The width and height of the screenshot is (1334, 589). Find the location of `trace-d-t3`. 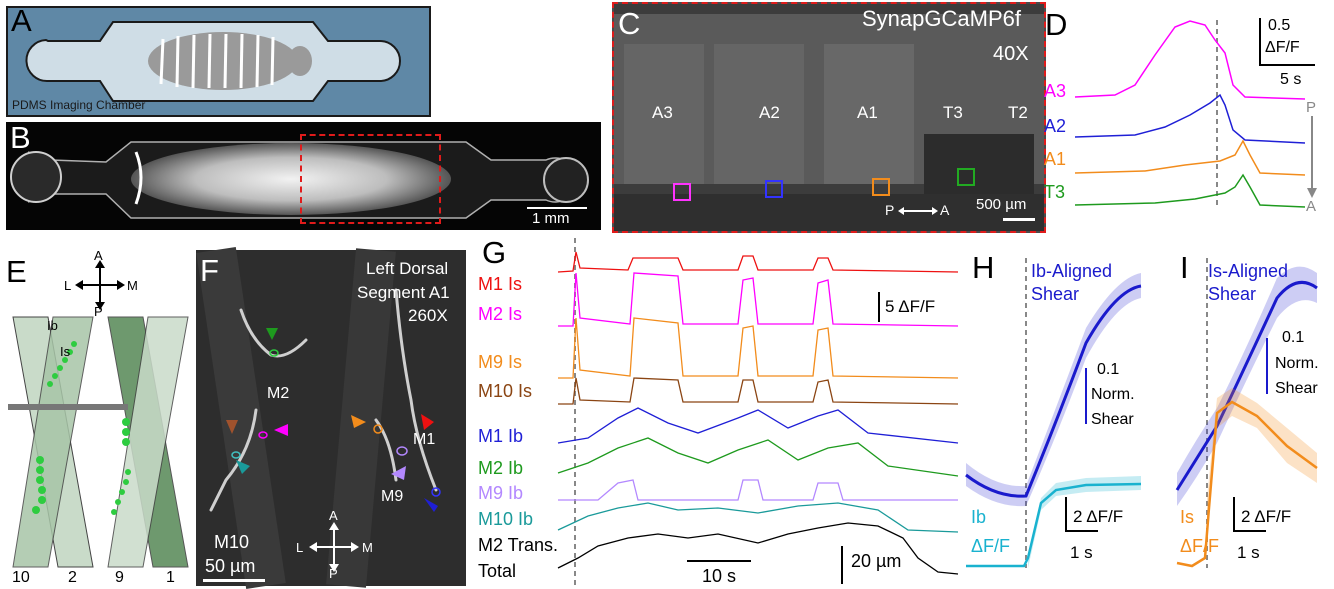

trace-d-t3 is located at coordinates (1190, 190).